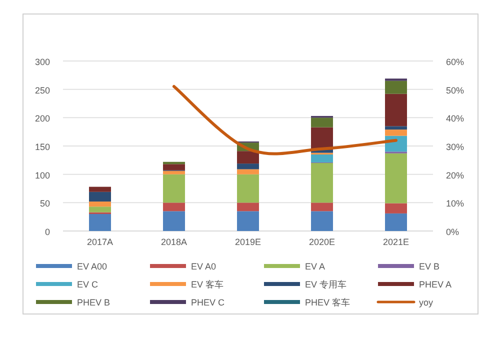 The height and width of the screenshot is (362, 500). What do you see at coordinates (100, 242) in the screenshot?
I see `x-tick-label: 2017A` at bounding box center [100, 242].